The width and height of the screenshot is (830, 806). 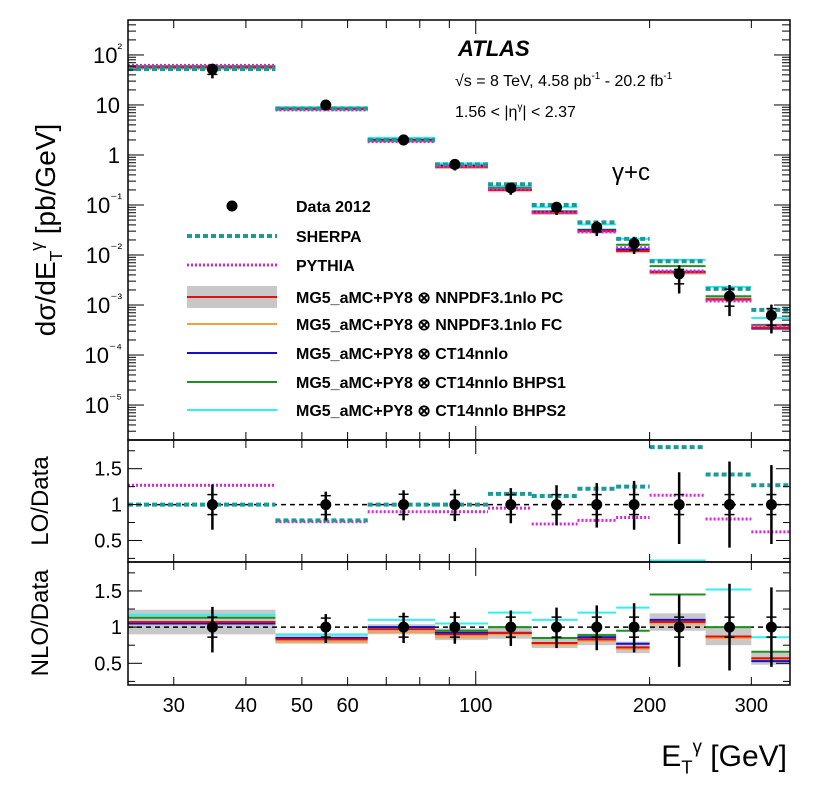 I want to click on nlo-y-tick-label: 1, so click(x=116, y=628).